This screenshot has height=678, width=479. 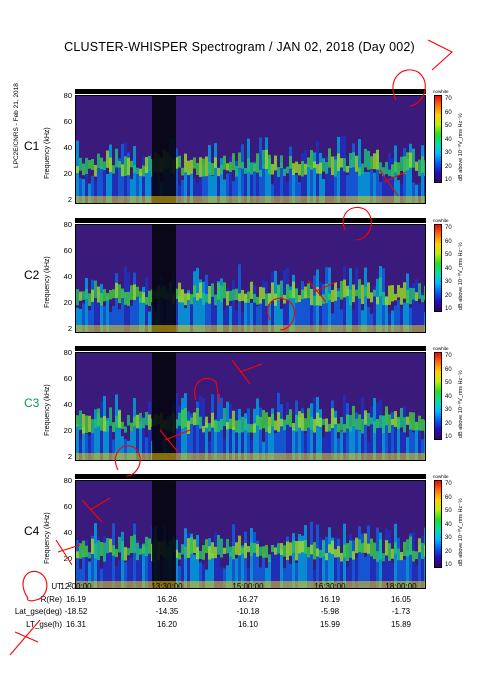 What do you see at coordinates (32, 275) in the screenshot?
I see `spacecraft-label: C2` at bounding box center [32, 275].